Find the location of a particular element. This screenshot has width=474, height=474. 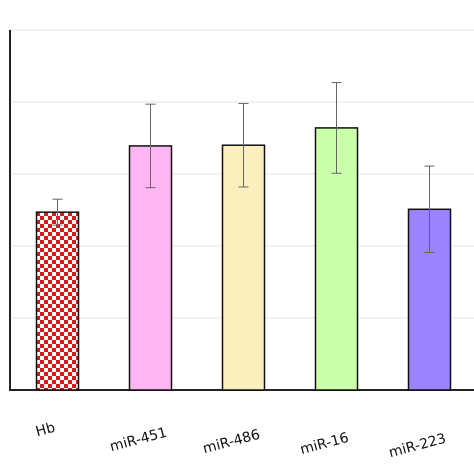

x-tick-label: miR-451 is located at coordinates (138, 440).